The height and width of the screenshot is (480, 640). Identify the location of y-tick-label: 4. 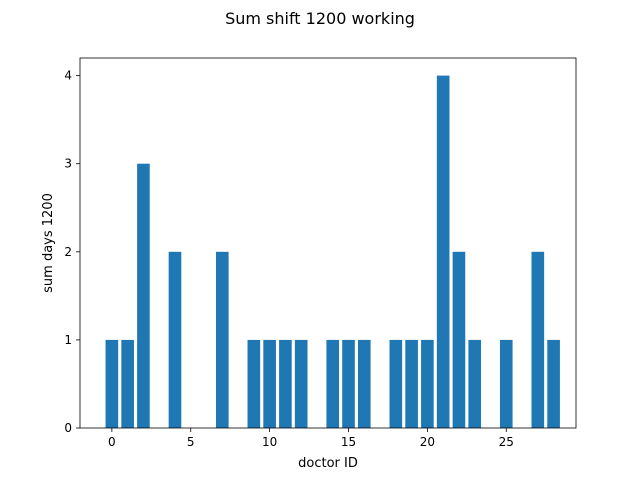
(68, 76).